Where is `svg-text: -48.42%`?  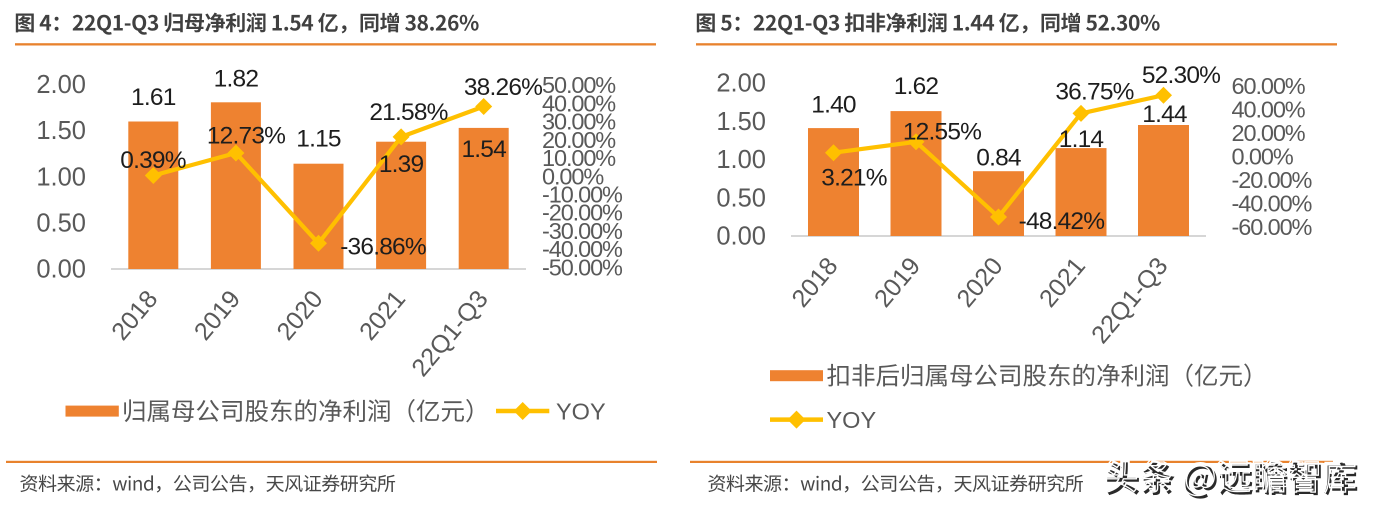 svg-text: -48.42% is located at coordinates (1062, 221).